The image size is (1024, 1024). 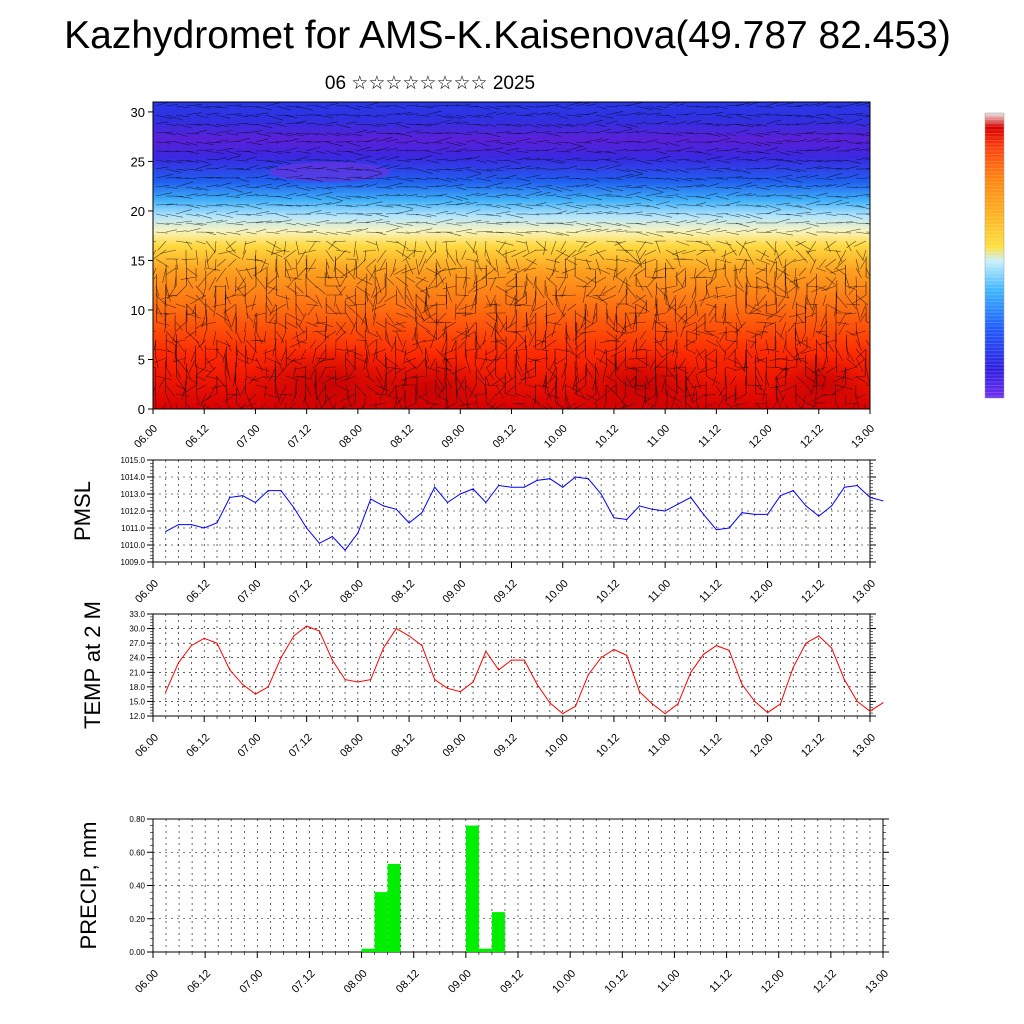 I want to click on y-tick-label: 24.0, so click(x=137, y=658).